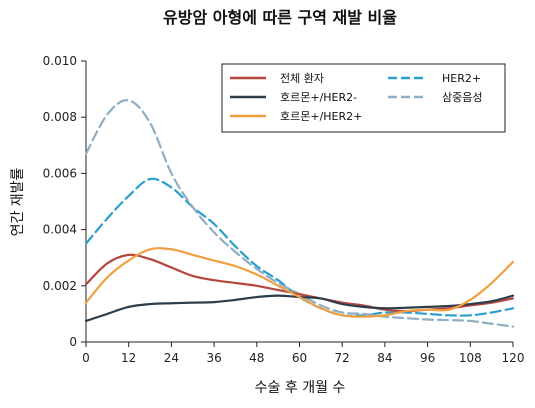 This screenshot has height=408, width=535. I want to click on y-axis-ticks: 0 0.002 0.004 0.006 0.008 0.010, so click(64, 201).